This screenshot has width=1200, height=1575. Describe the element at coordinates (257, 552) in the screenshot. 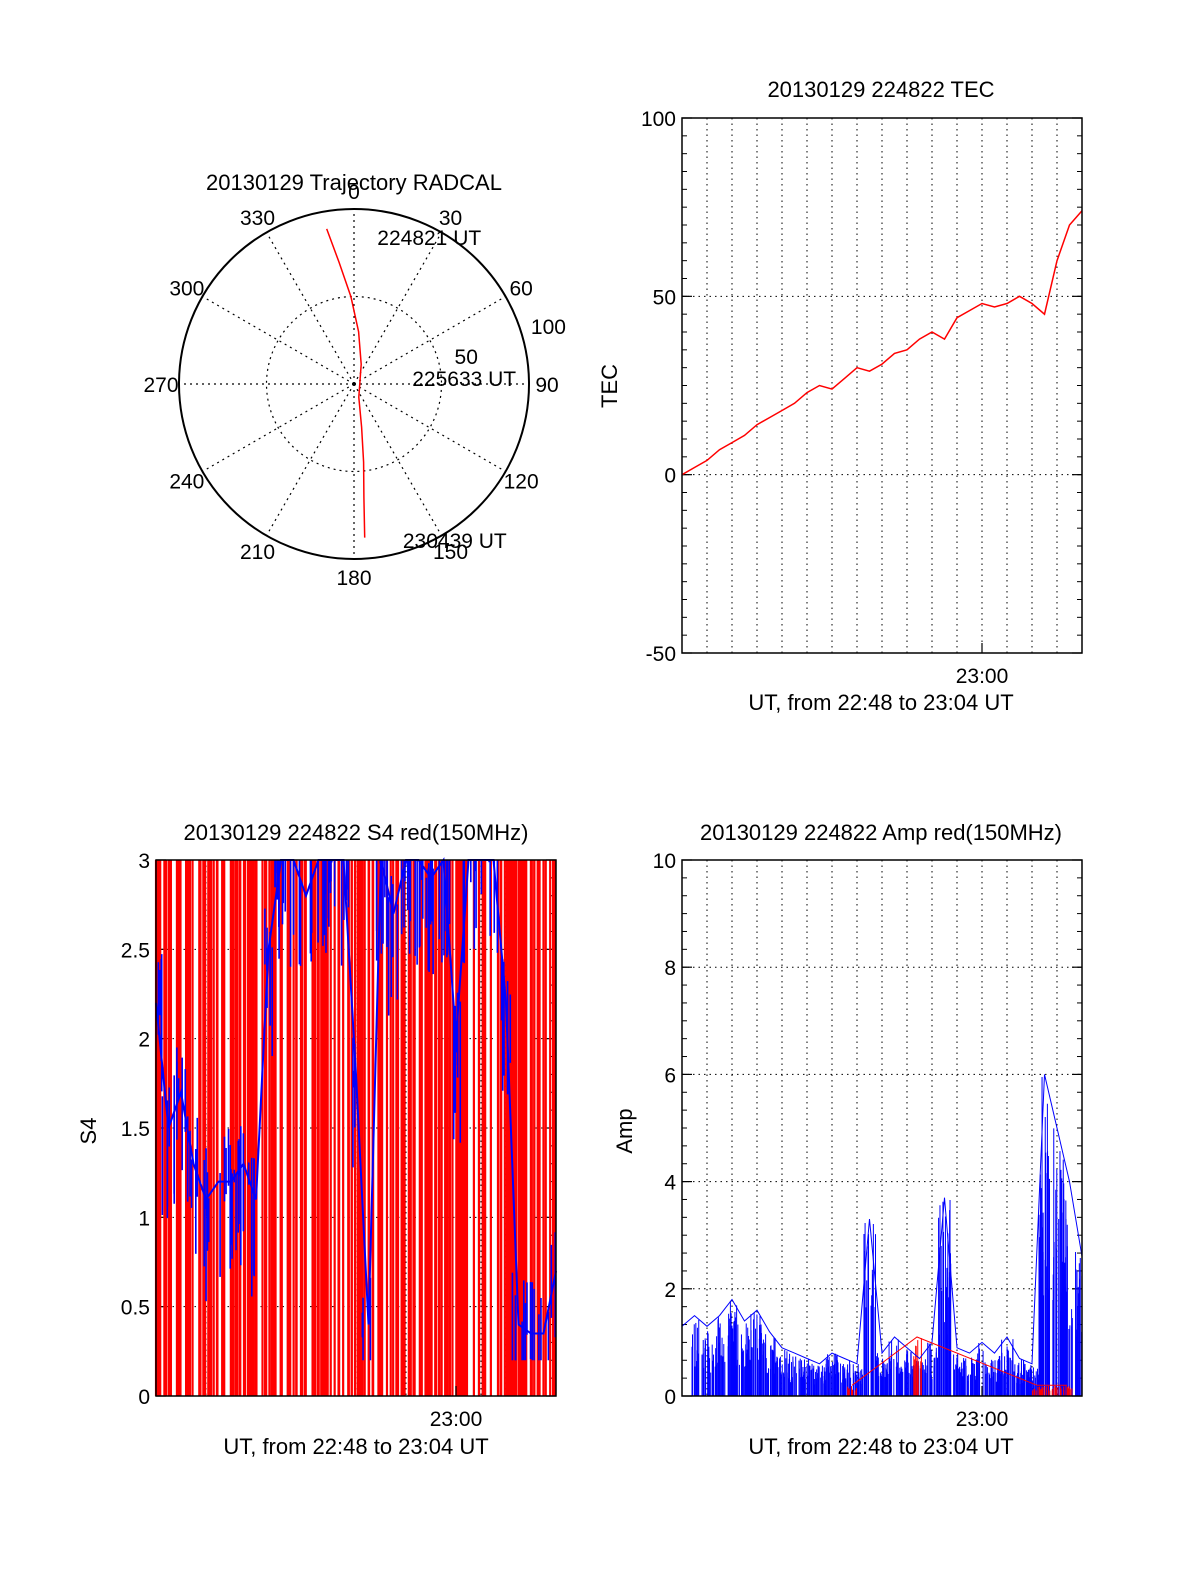

I see `polar-azimuth-label: 210` at that location.